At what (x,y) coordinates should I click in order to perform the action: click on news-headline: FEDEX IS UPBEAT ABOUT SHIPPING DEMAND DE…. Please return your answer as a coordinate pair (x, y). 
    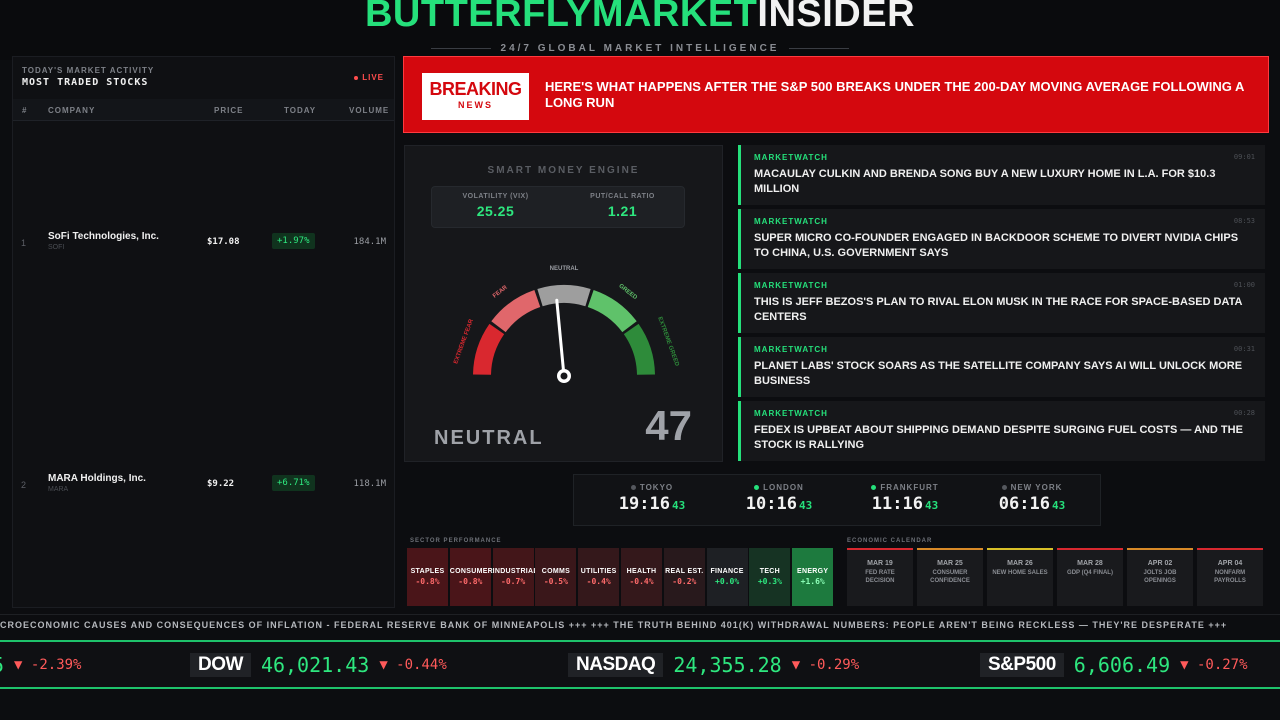
    Looking at the image, I should click on (998, 437).